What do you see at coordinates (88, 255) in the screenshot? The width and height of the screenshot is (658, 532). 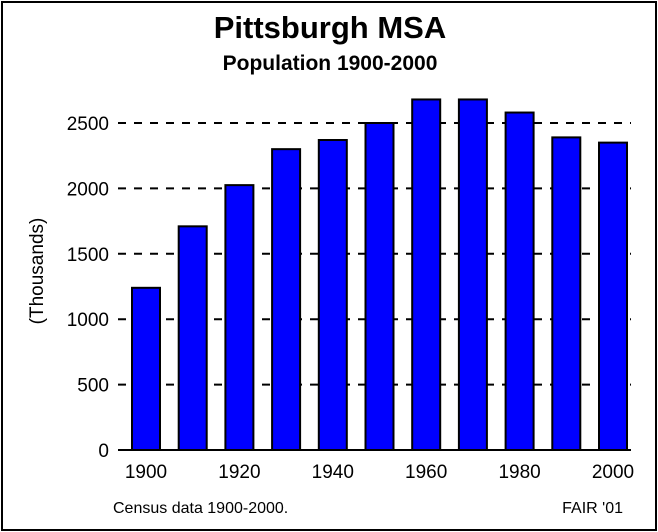 I see `y-tick-label: 1500` at bounding box center [88, 255].